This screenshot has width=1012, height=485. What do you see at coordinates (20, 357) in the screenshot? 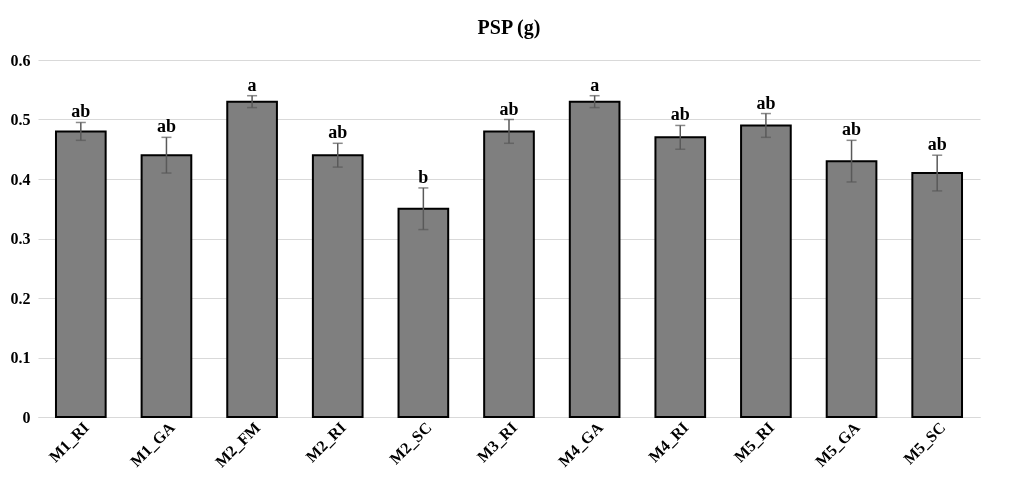
I see `y-tick-label: 0.1` at bounding box center [20, 357].